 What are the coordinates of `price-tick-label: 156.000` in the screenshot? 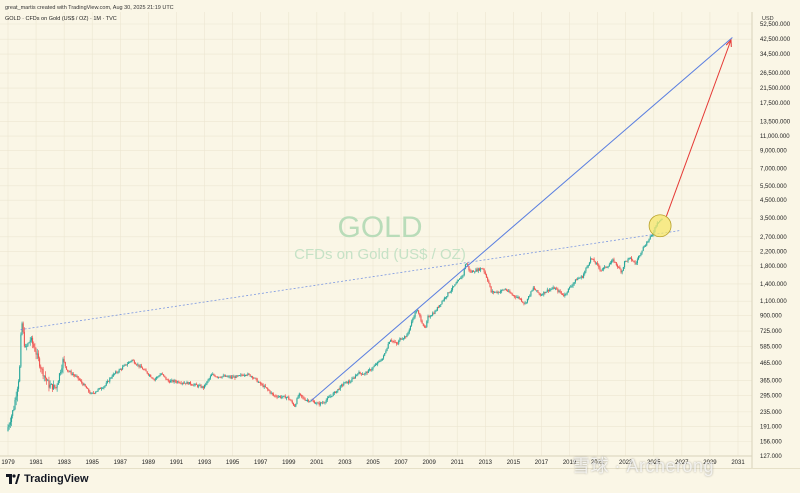 It's located at (771, 442).